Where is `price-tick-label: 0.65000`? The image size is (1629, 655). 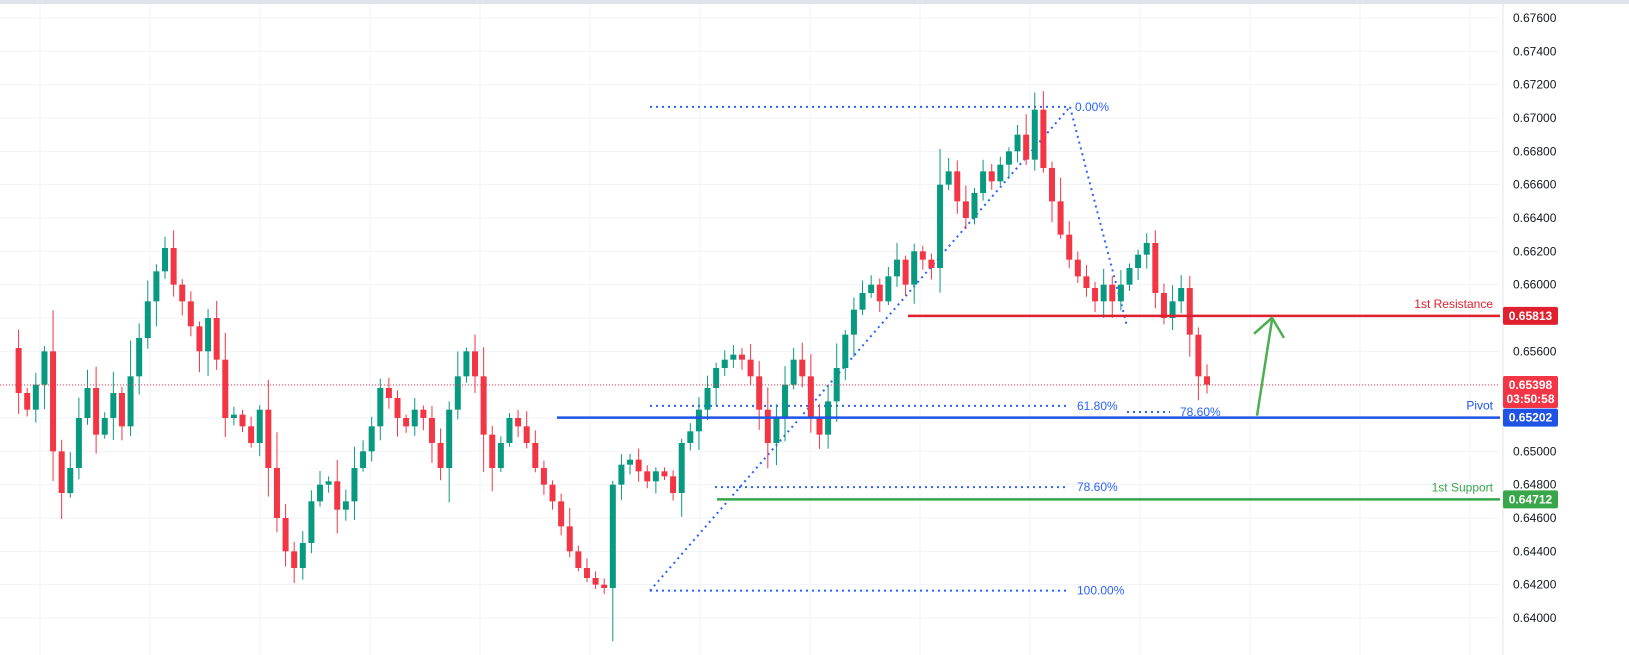
price-tick-label: 0.65000 is located at coordinates (1535, 451).